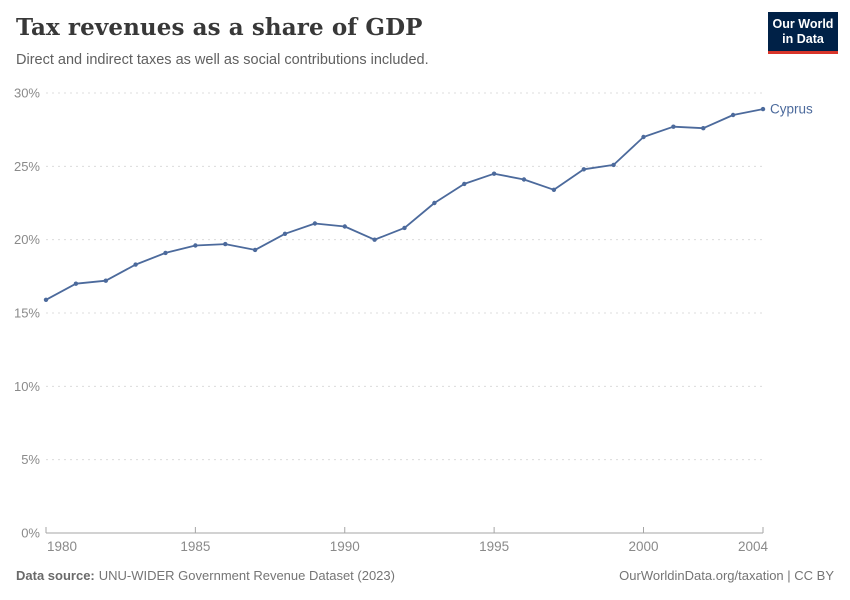  Describe the element at coordinates (27, 93) in the screenshot. I see `y-tick-label: 30%` at that location.